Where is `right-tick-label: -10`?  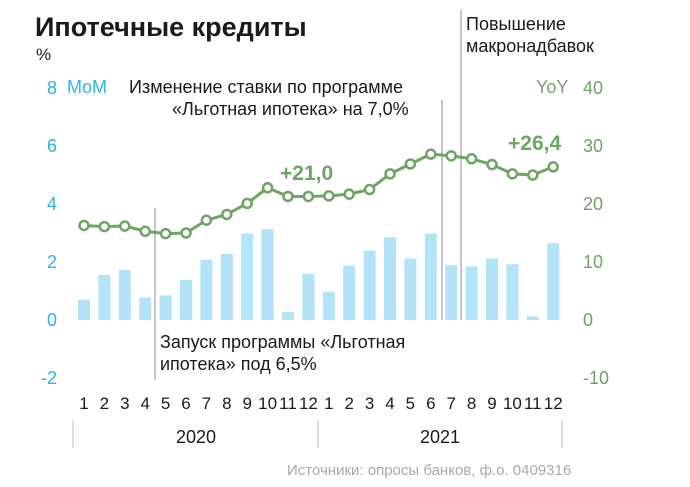 right-tick-label: -10 is located at coordinates (596, 378).